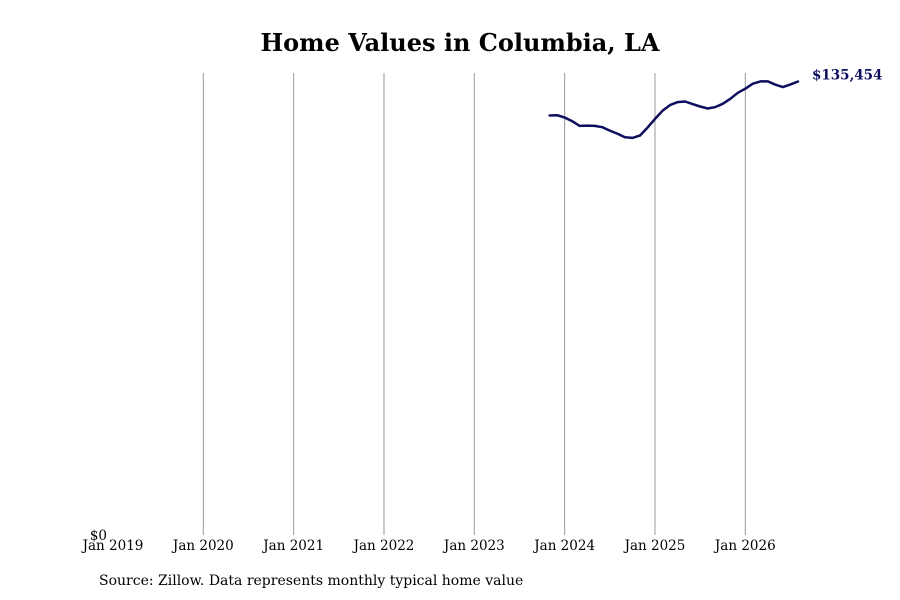 Image resolution: width=900 pixels, height=600 pixels. What do you see at coordinates (202, 546) in the screenshot?
I see `x-tick-label: Jan 2020` at bounding box center [202, 546].